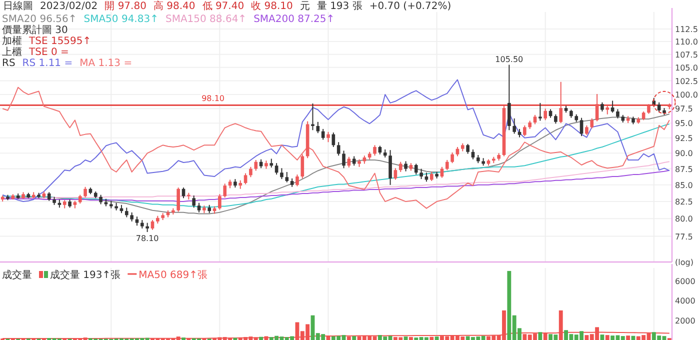  What do you see at coordinates (339, 6) in the screenshot?
I see `text: 量 193 張` at bounding box center [339, 6].